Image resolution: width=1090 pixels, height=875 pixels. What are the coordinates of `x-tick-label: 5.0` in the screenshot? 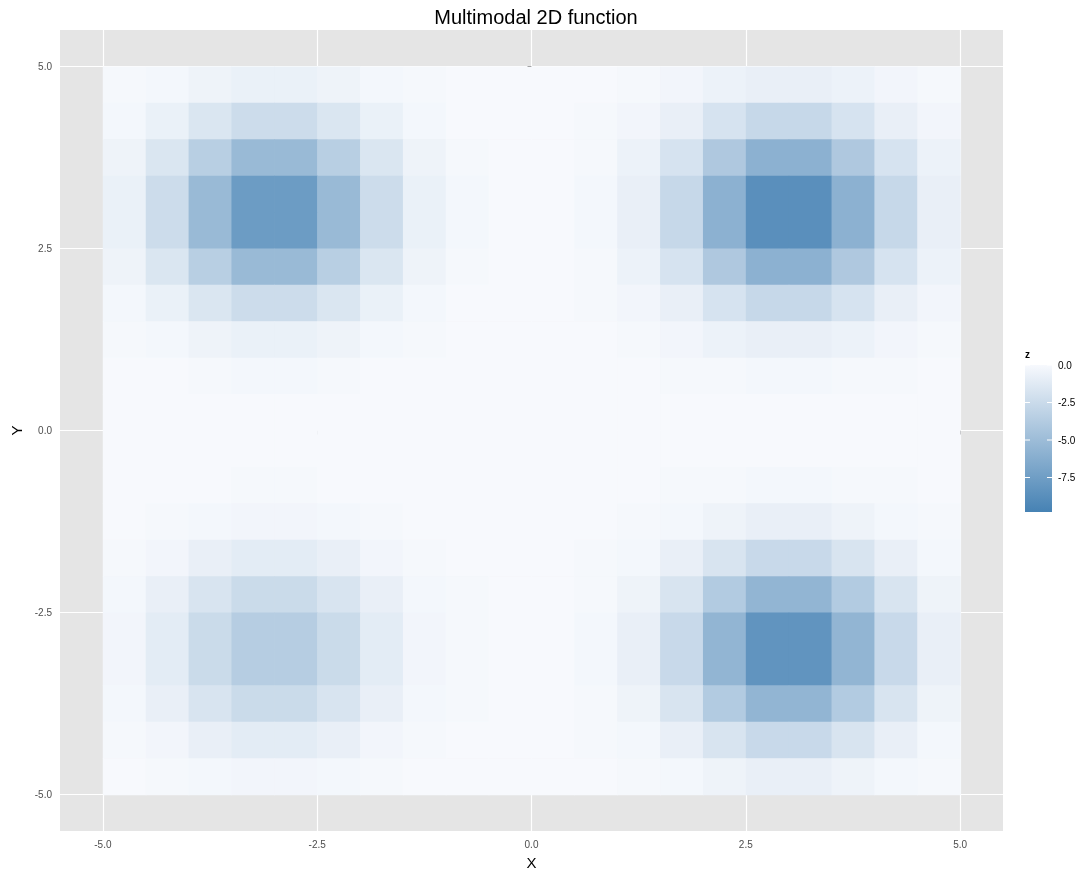 It's located at (960, 844).